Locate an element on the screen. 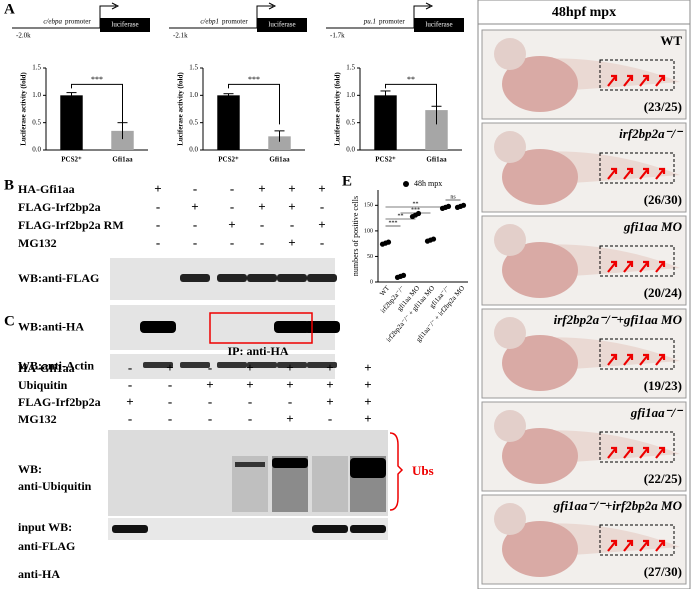 This screenshot has height=594, width=691. row-label: HA-Gfi1aa is located at coordinates (46, 189).